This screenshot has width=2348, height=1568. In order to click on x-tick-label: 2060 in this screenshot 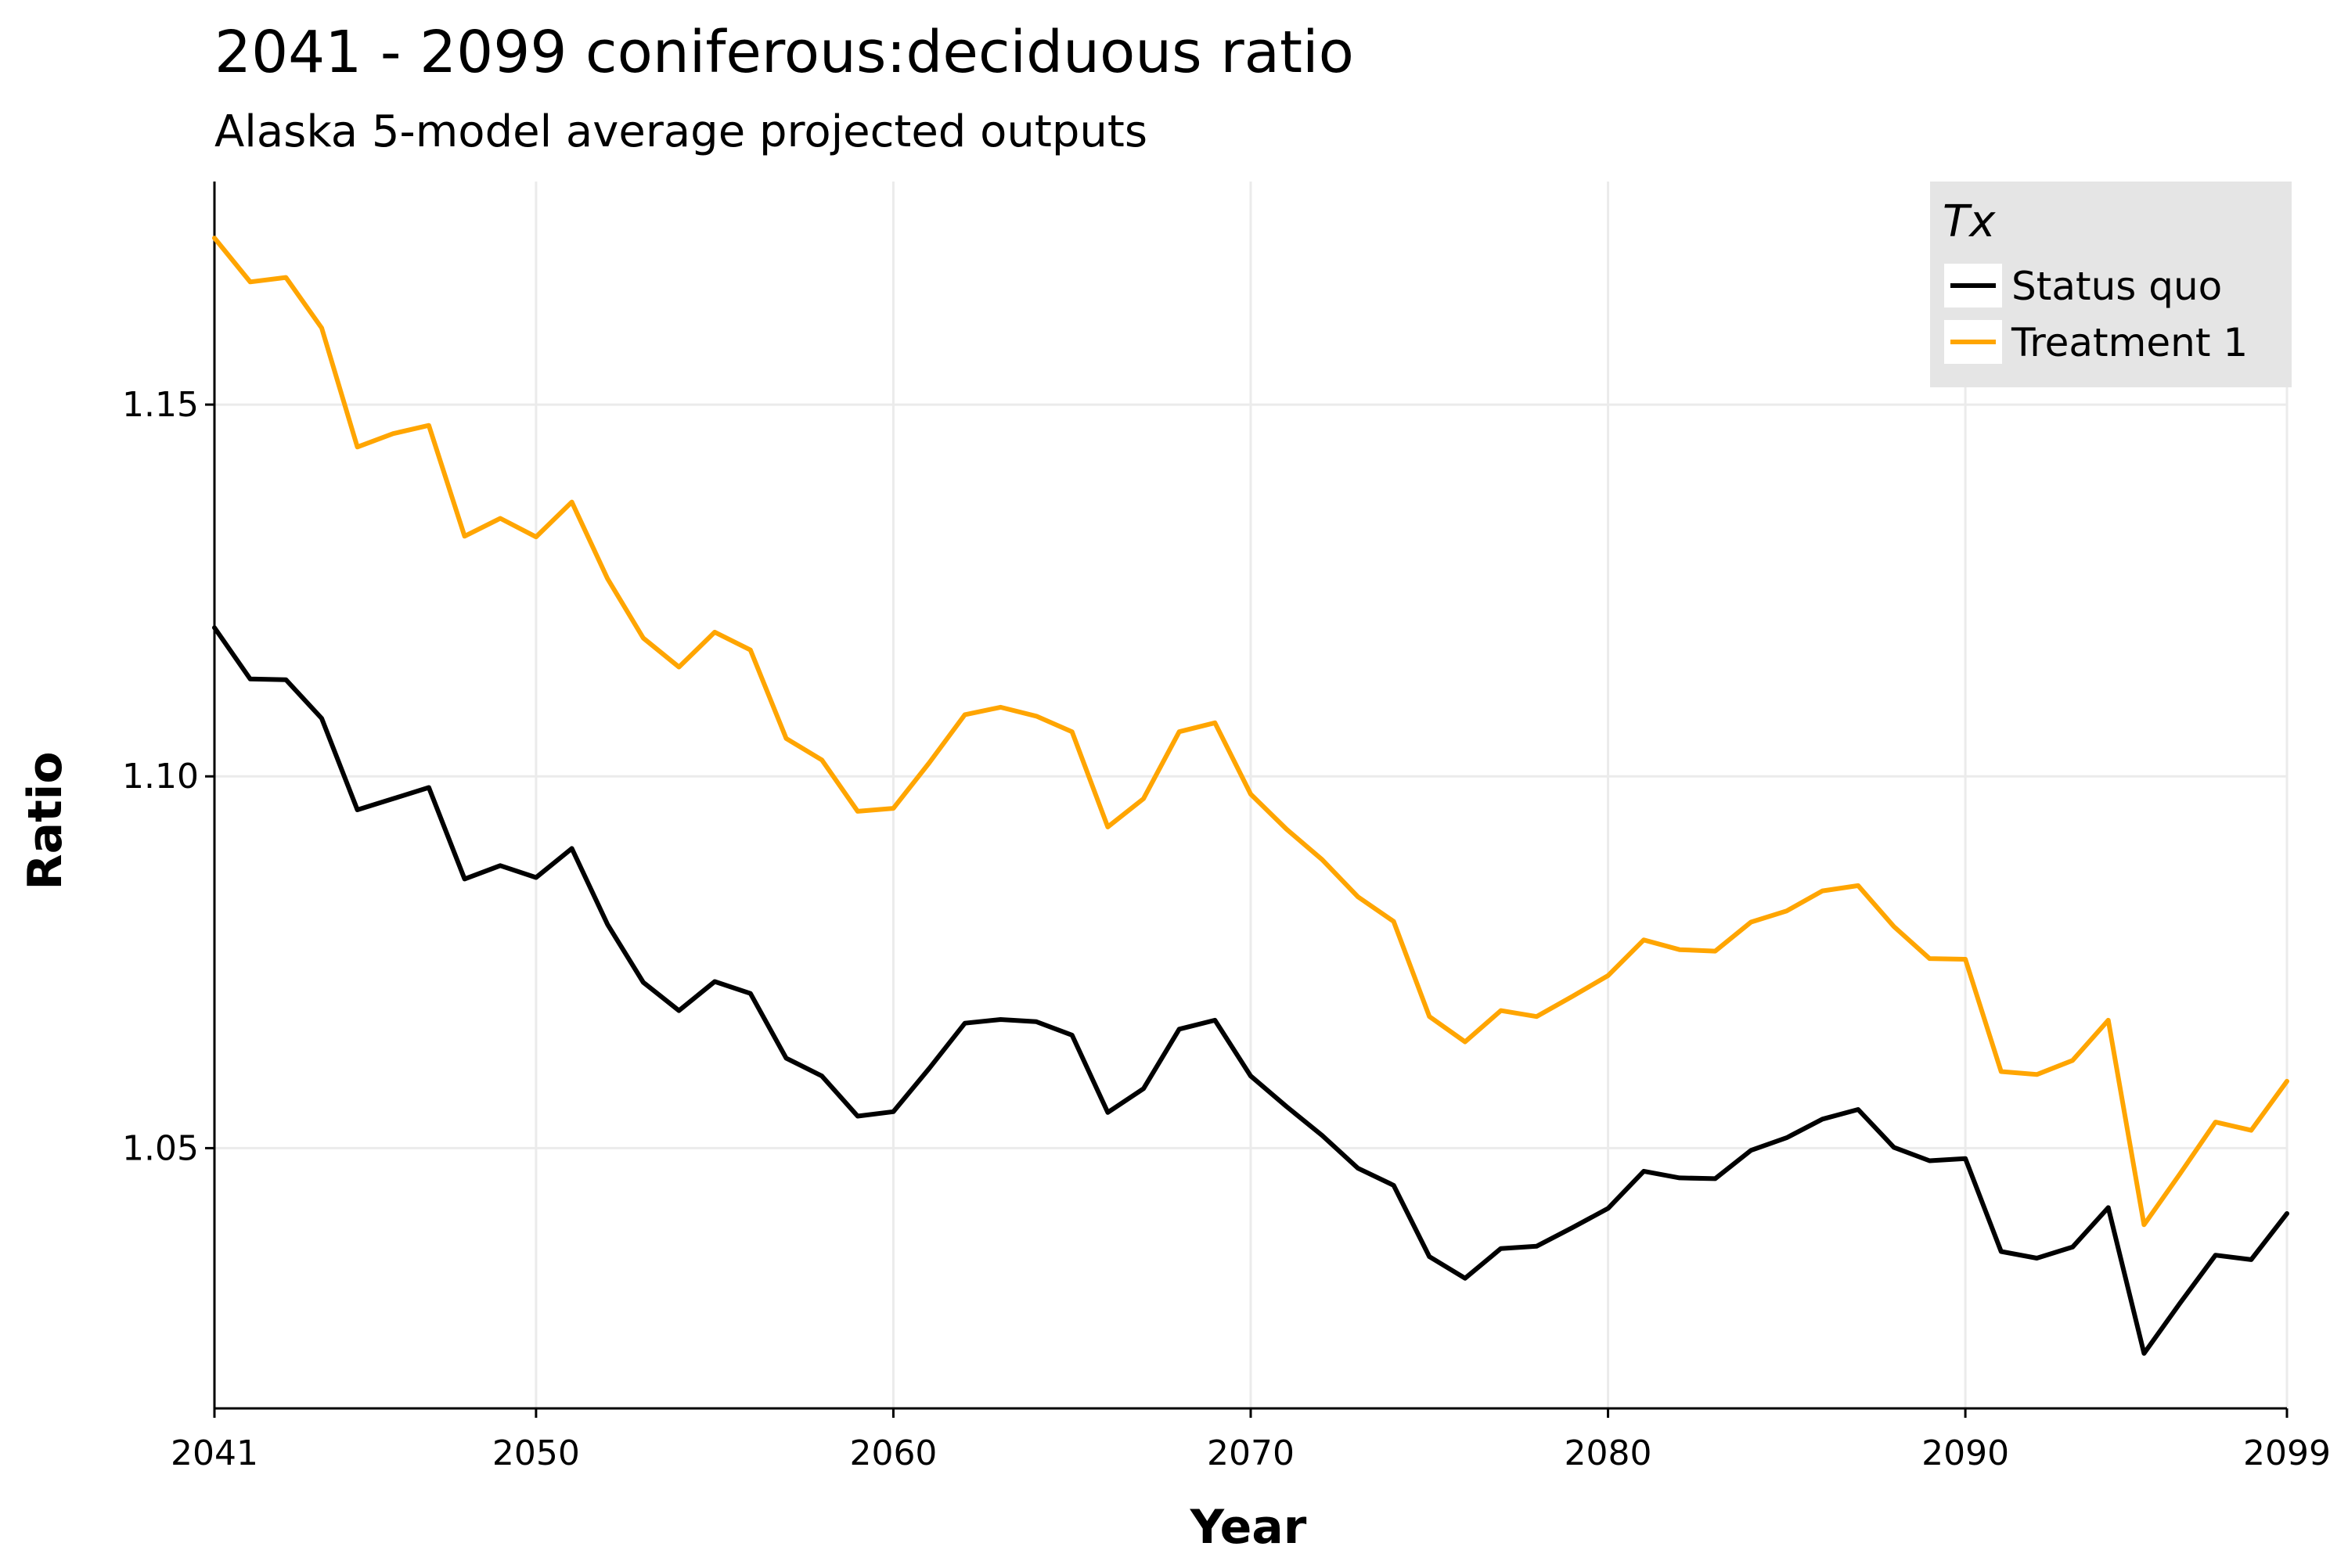, I will do `click(893, 1453)`.